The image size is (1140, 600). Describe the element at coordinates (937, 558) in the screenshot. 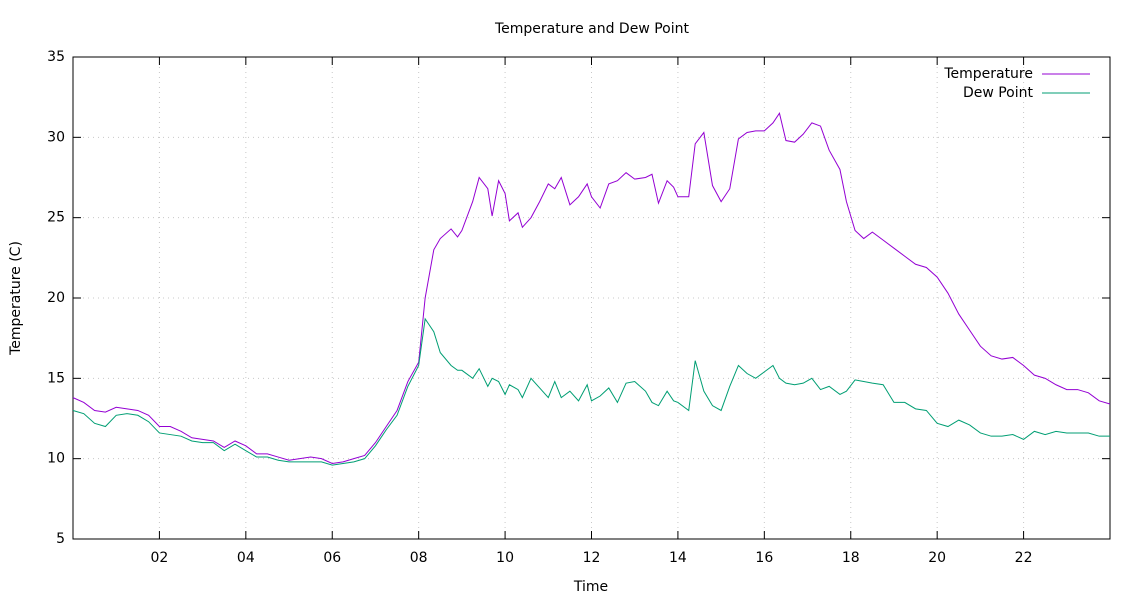

I see `x-tick-label: 20` at that location.